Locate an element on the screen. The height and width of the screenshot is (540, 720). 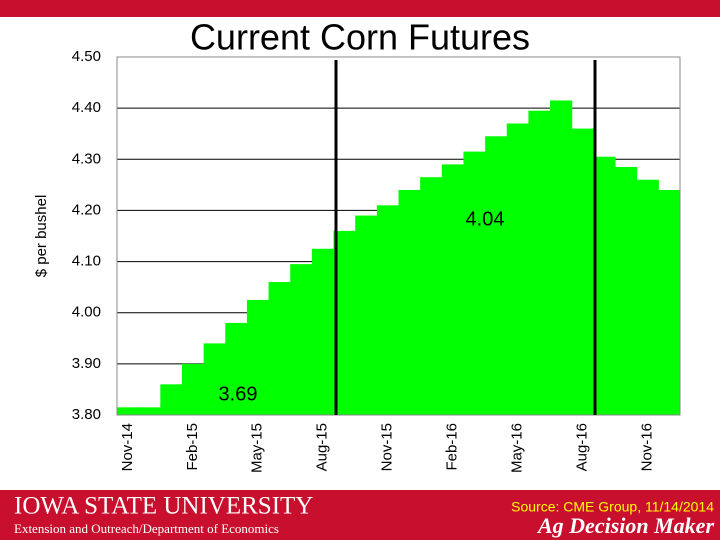
y-tick-label: 4.30 is located at coordinates (86, 158).